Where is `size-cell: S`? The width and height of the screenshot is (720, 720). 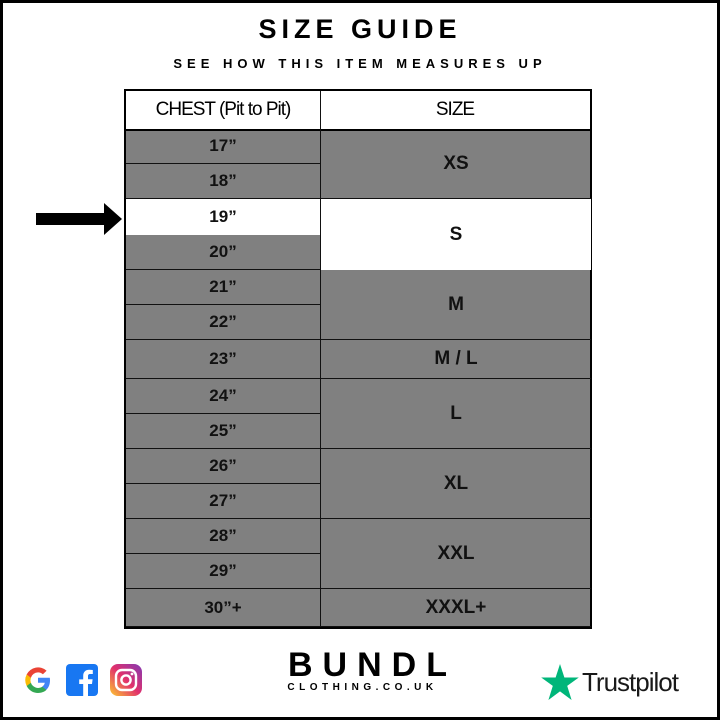 size-cell: S is located at coordinates (456, 234).